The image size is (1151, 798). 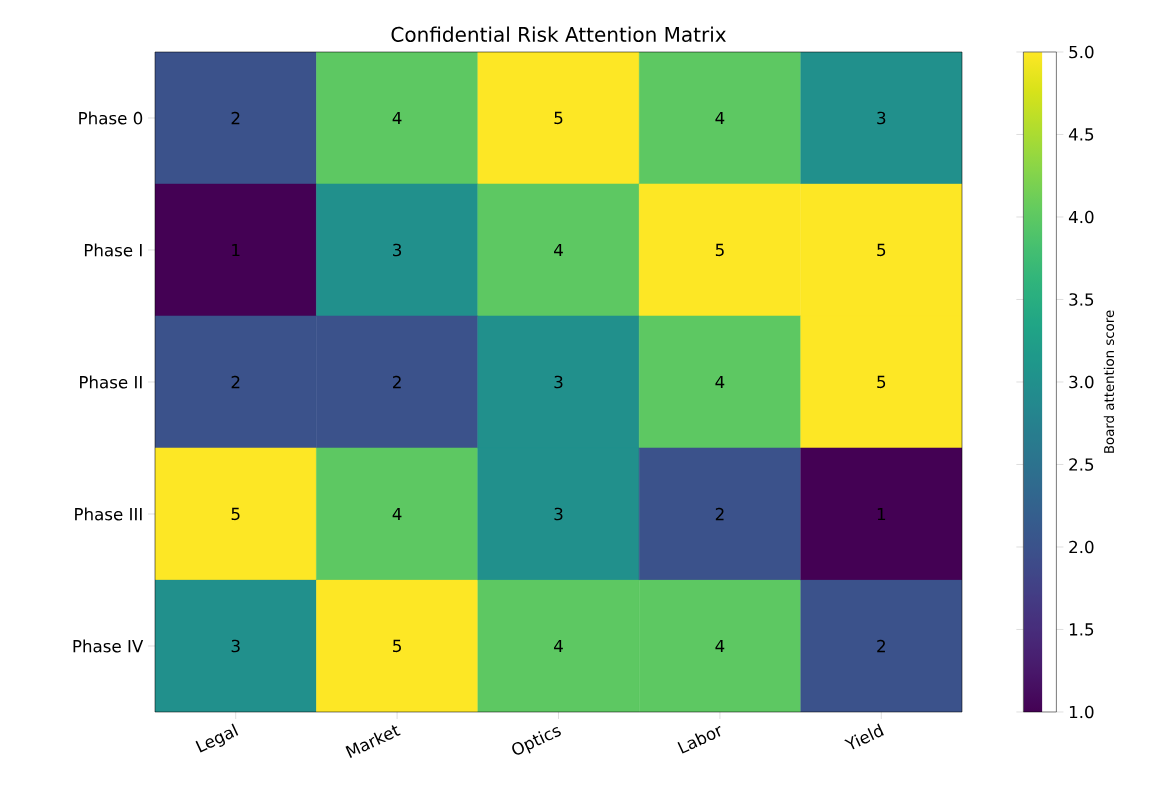 I want to click on color-bar-label: 2.0, so click(x=1081, y=547).